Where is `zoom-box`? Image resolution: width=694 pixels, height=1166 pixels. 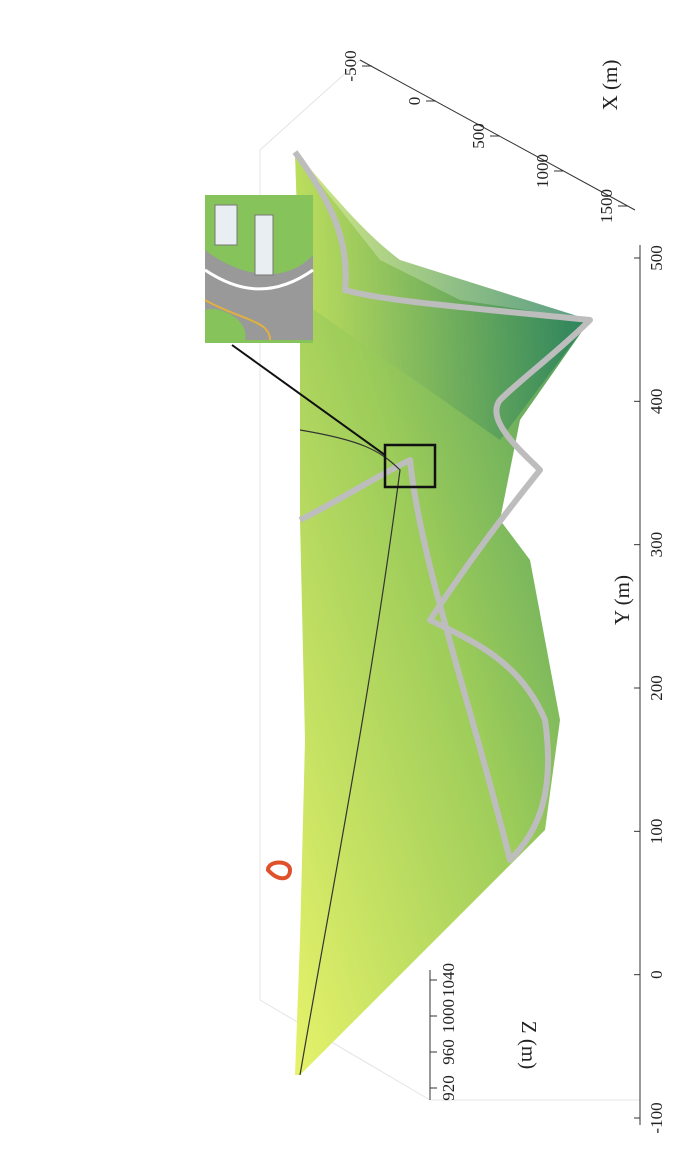
zoom-box is located at coordinates (410, 466).